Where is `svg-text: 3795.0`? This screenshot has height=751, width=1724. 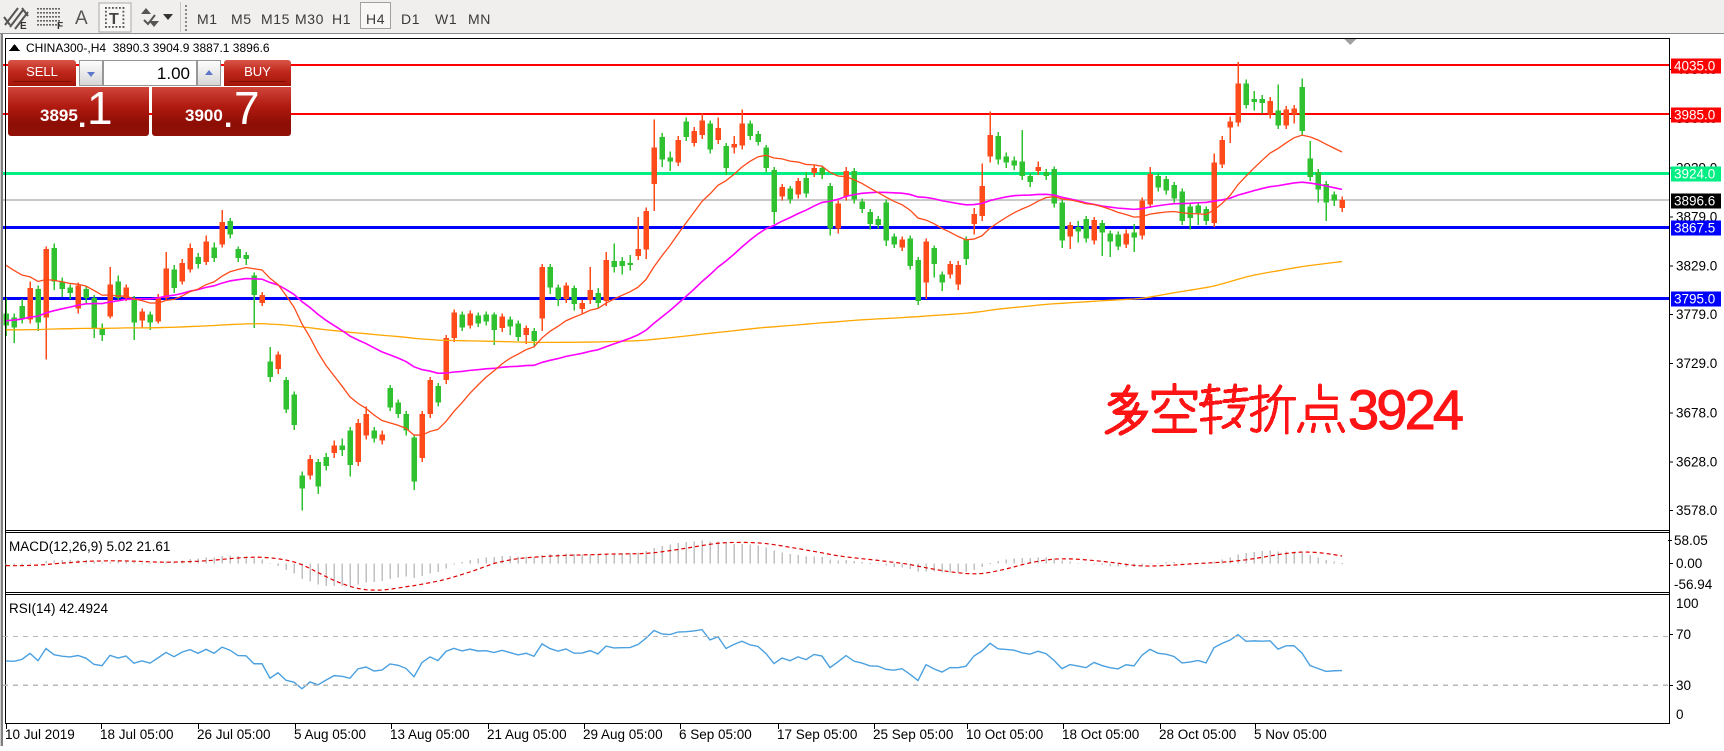 svg-text: 3795.0 is located at coordinates (1694, 299).